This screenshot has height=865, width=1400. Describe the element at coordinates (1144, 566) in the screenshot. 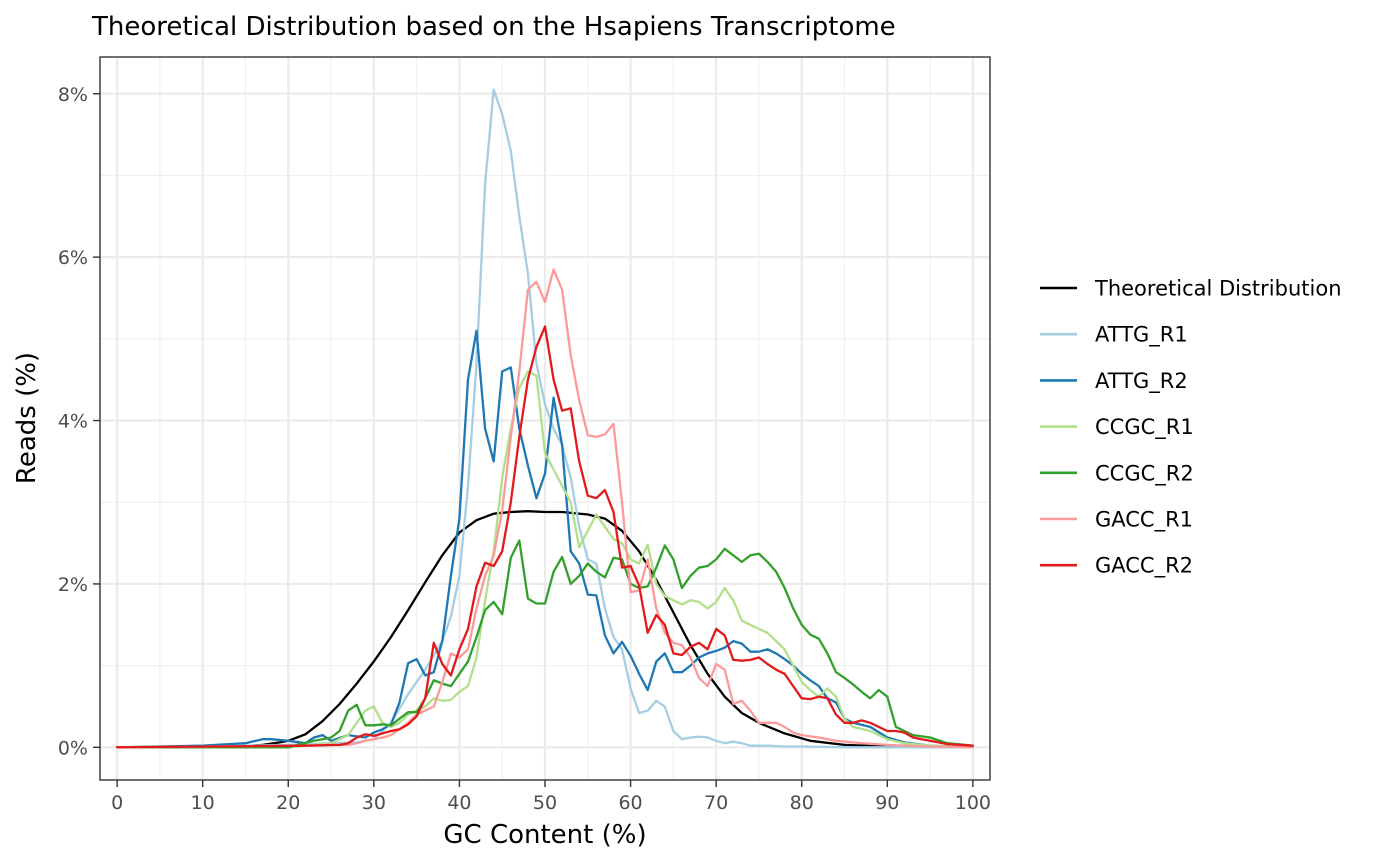

I see `legend-label-gacc-r2: GACC_R2` at that location.